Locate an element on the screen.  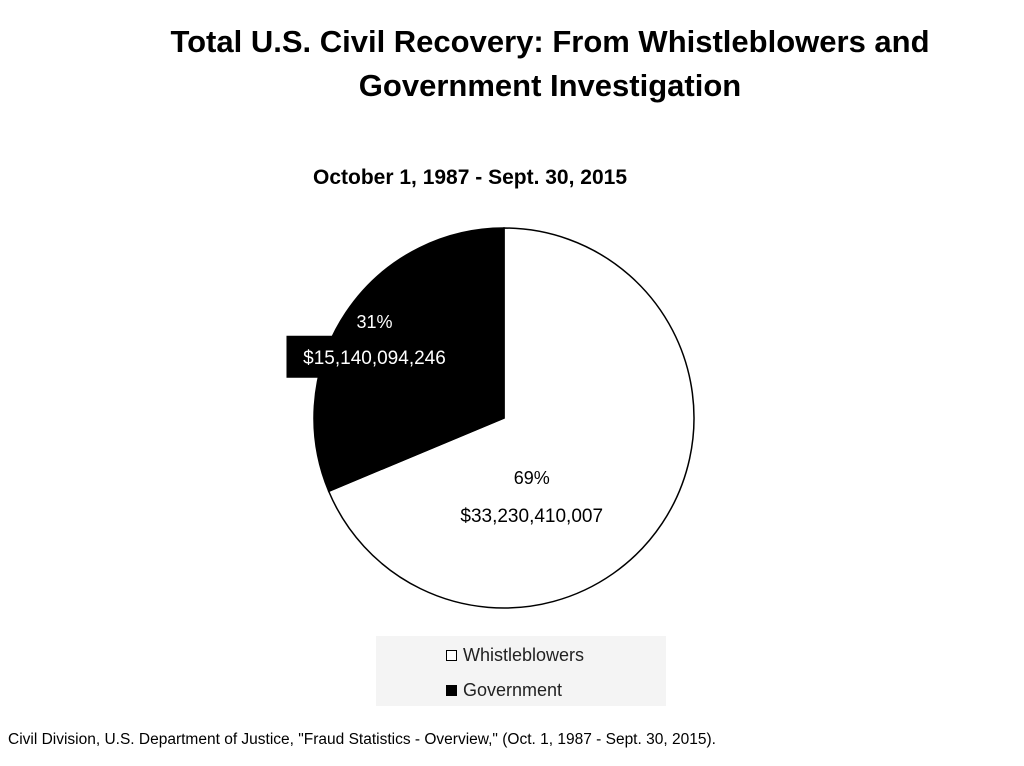
legend-label-government: Government is located at coordinates (513, 690).